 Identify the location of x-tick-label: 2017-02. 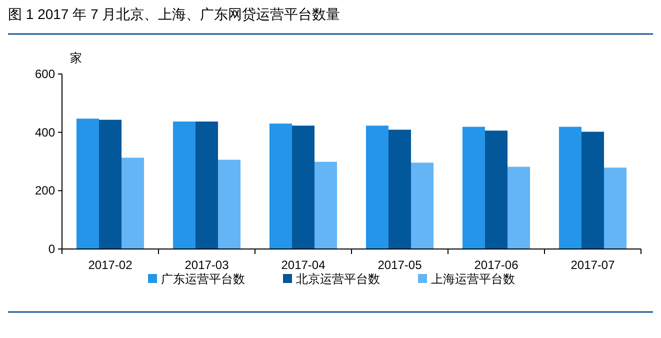
(110, 265).